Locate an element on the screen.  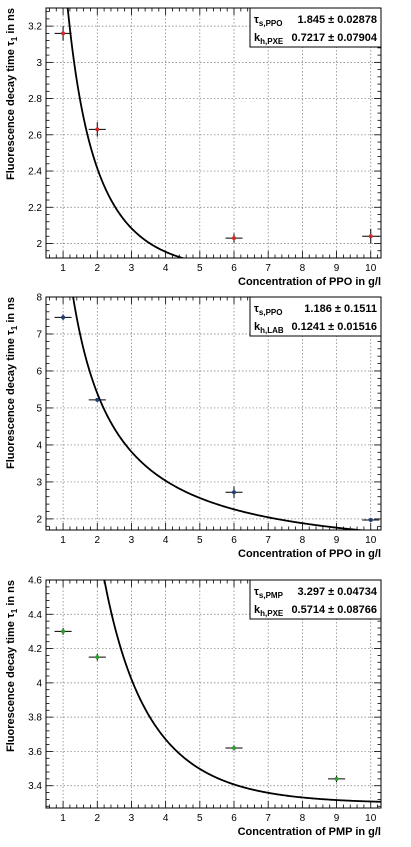
y-tick-label: 4 is located at coordinates (39, 683).